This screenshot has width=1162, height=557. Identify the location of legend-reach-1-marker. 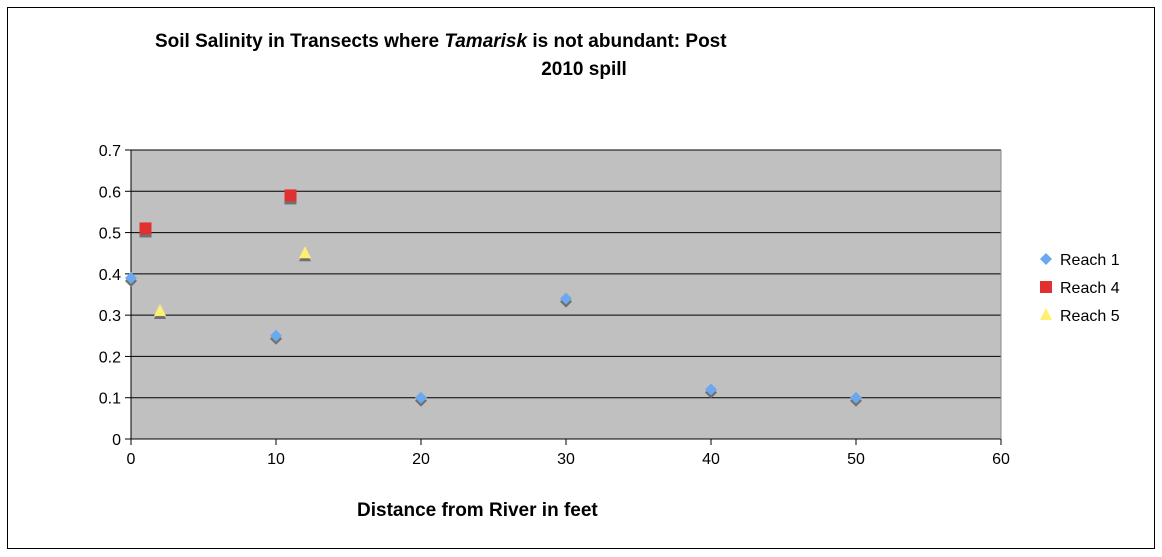
(1046, 259).